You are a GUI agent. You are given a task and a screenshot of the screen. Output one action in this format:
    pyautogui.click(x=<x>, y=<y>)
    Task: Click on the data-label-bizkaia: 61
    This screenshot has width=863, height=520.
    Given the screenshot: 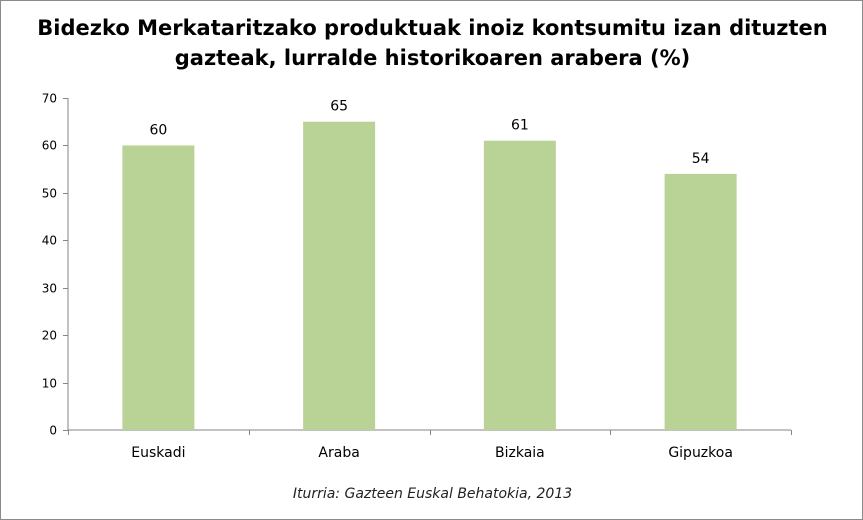 What is the action you would take?
    pyautogui.click(x=520, y=126)
    